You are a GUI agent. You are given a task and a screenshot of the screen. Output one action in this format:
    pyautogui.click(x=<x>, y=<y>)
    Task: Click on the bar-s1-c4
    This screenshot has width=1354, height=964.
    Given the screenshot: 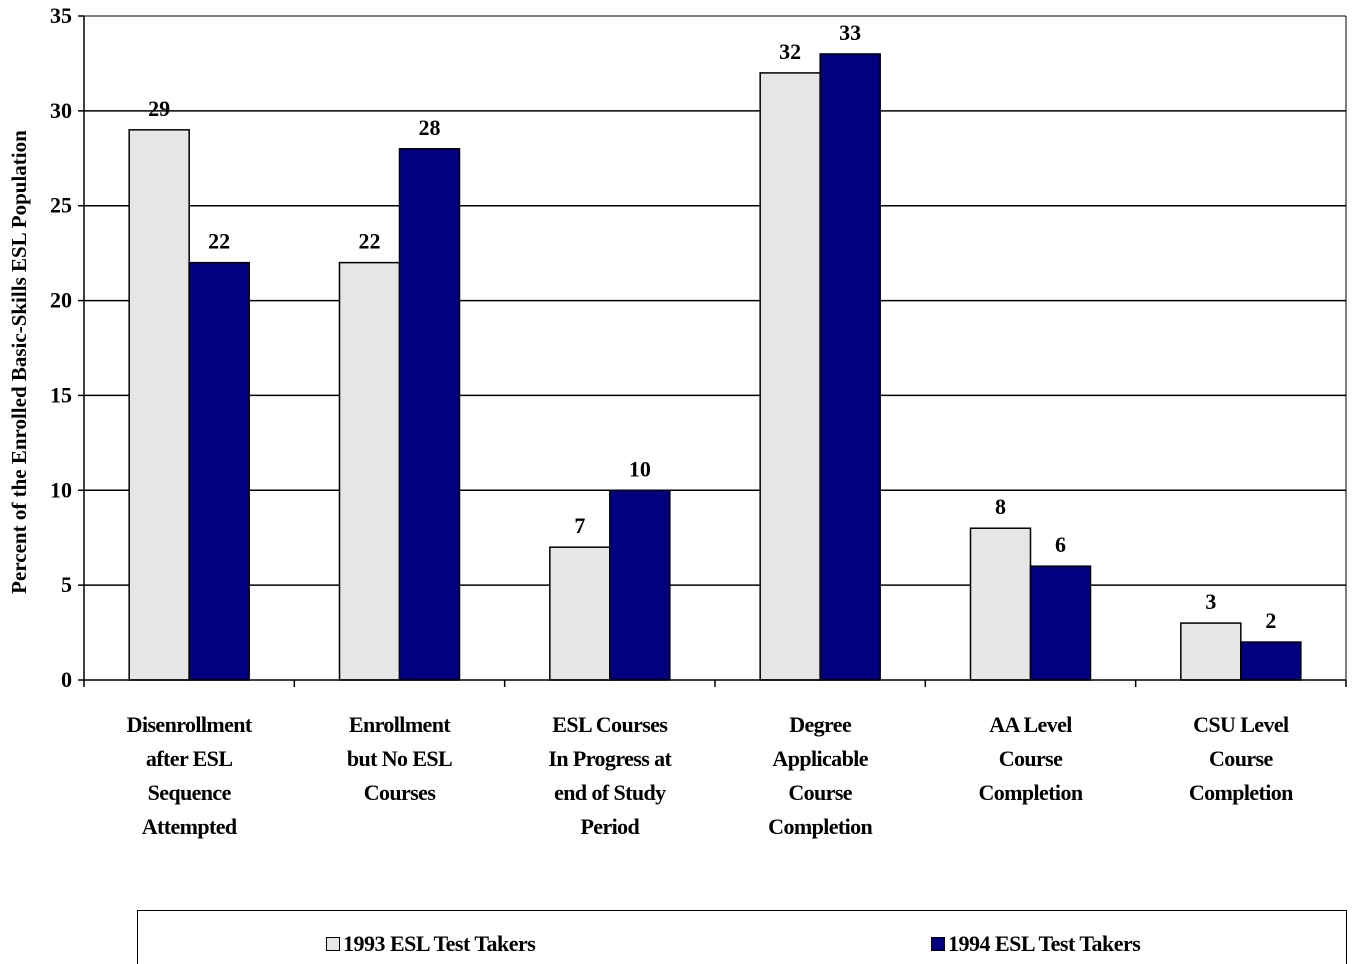 What is the action you would take?
    pyautogui.click(x=790, y=376)
    